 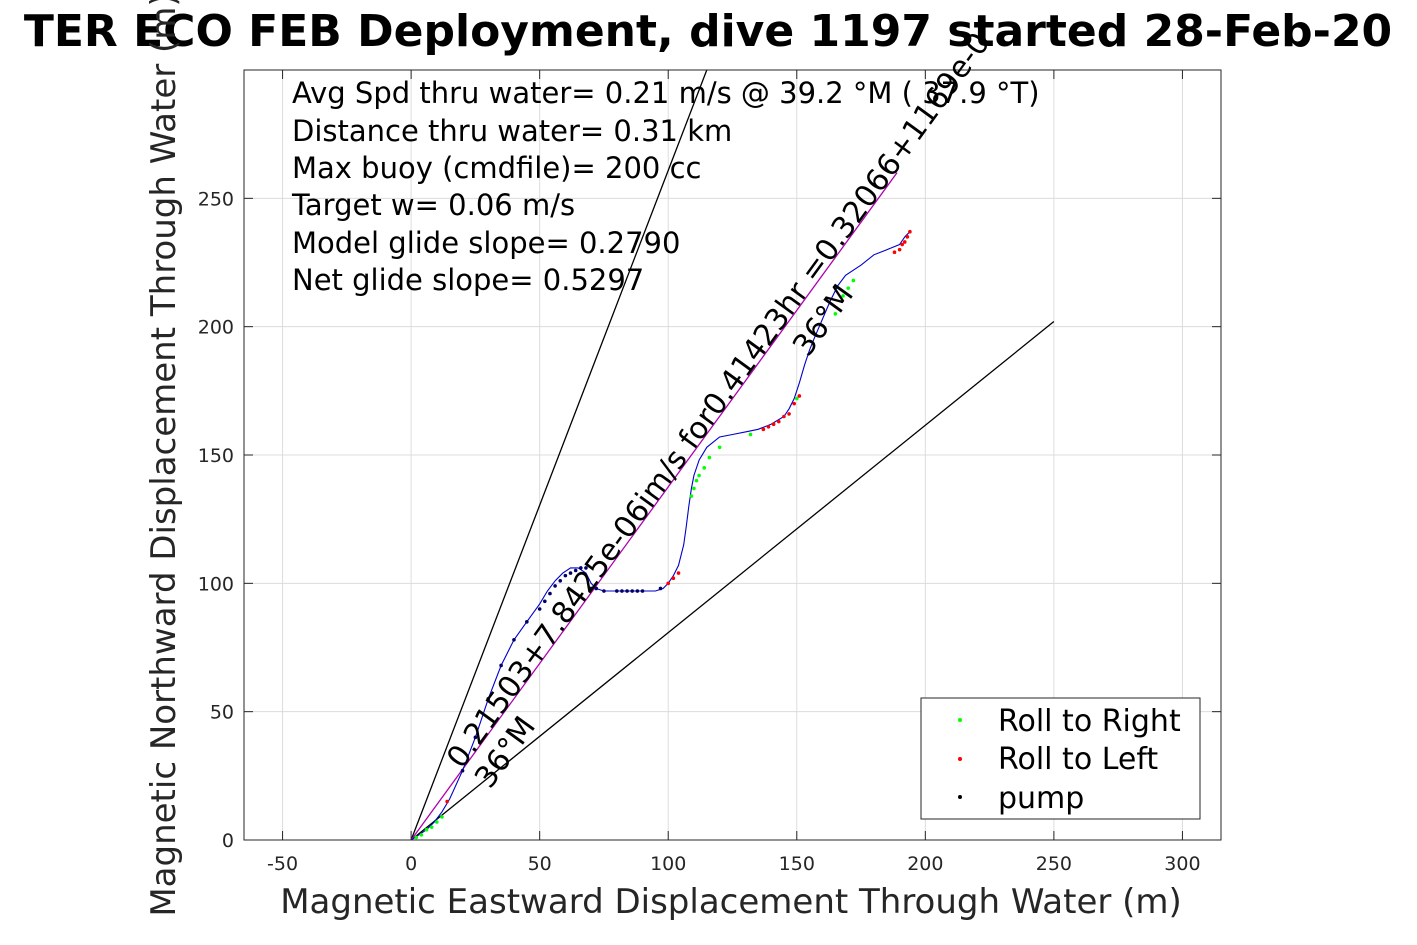 I want to click on x-tick-label: 250, so click(x=1054, y=864).